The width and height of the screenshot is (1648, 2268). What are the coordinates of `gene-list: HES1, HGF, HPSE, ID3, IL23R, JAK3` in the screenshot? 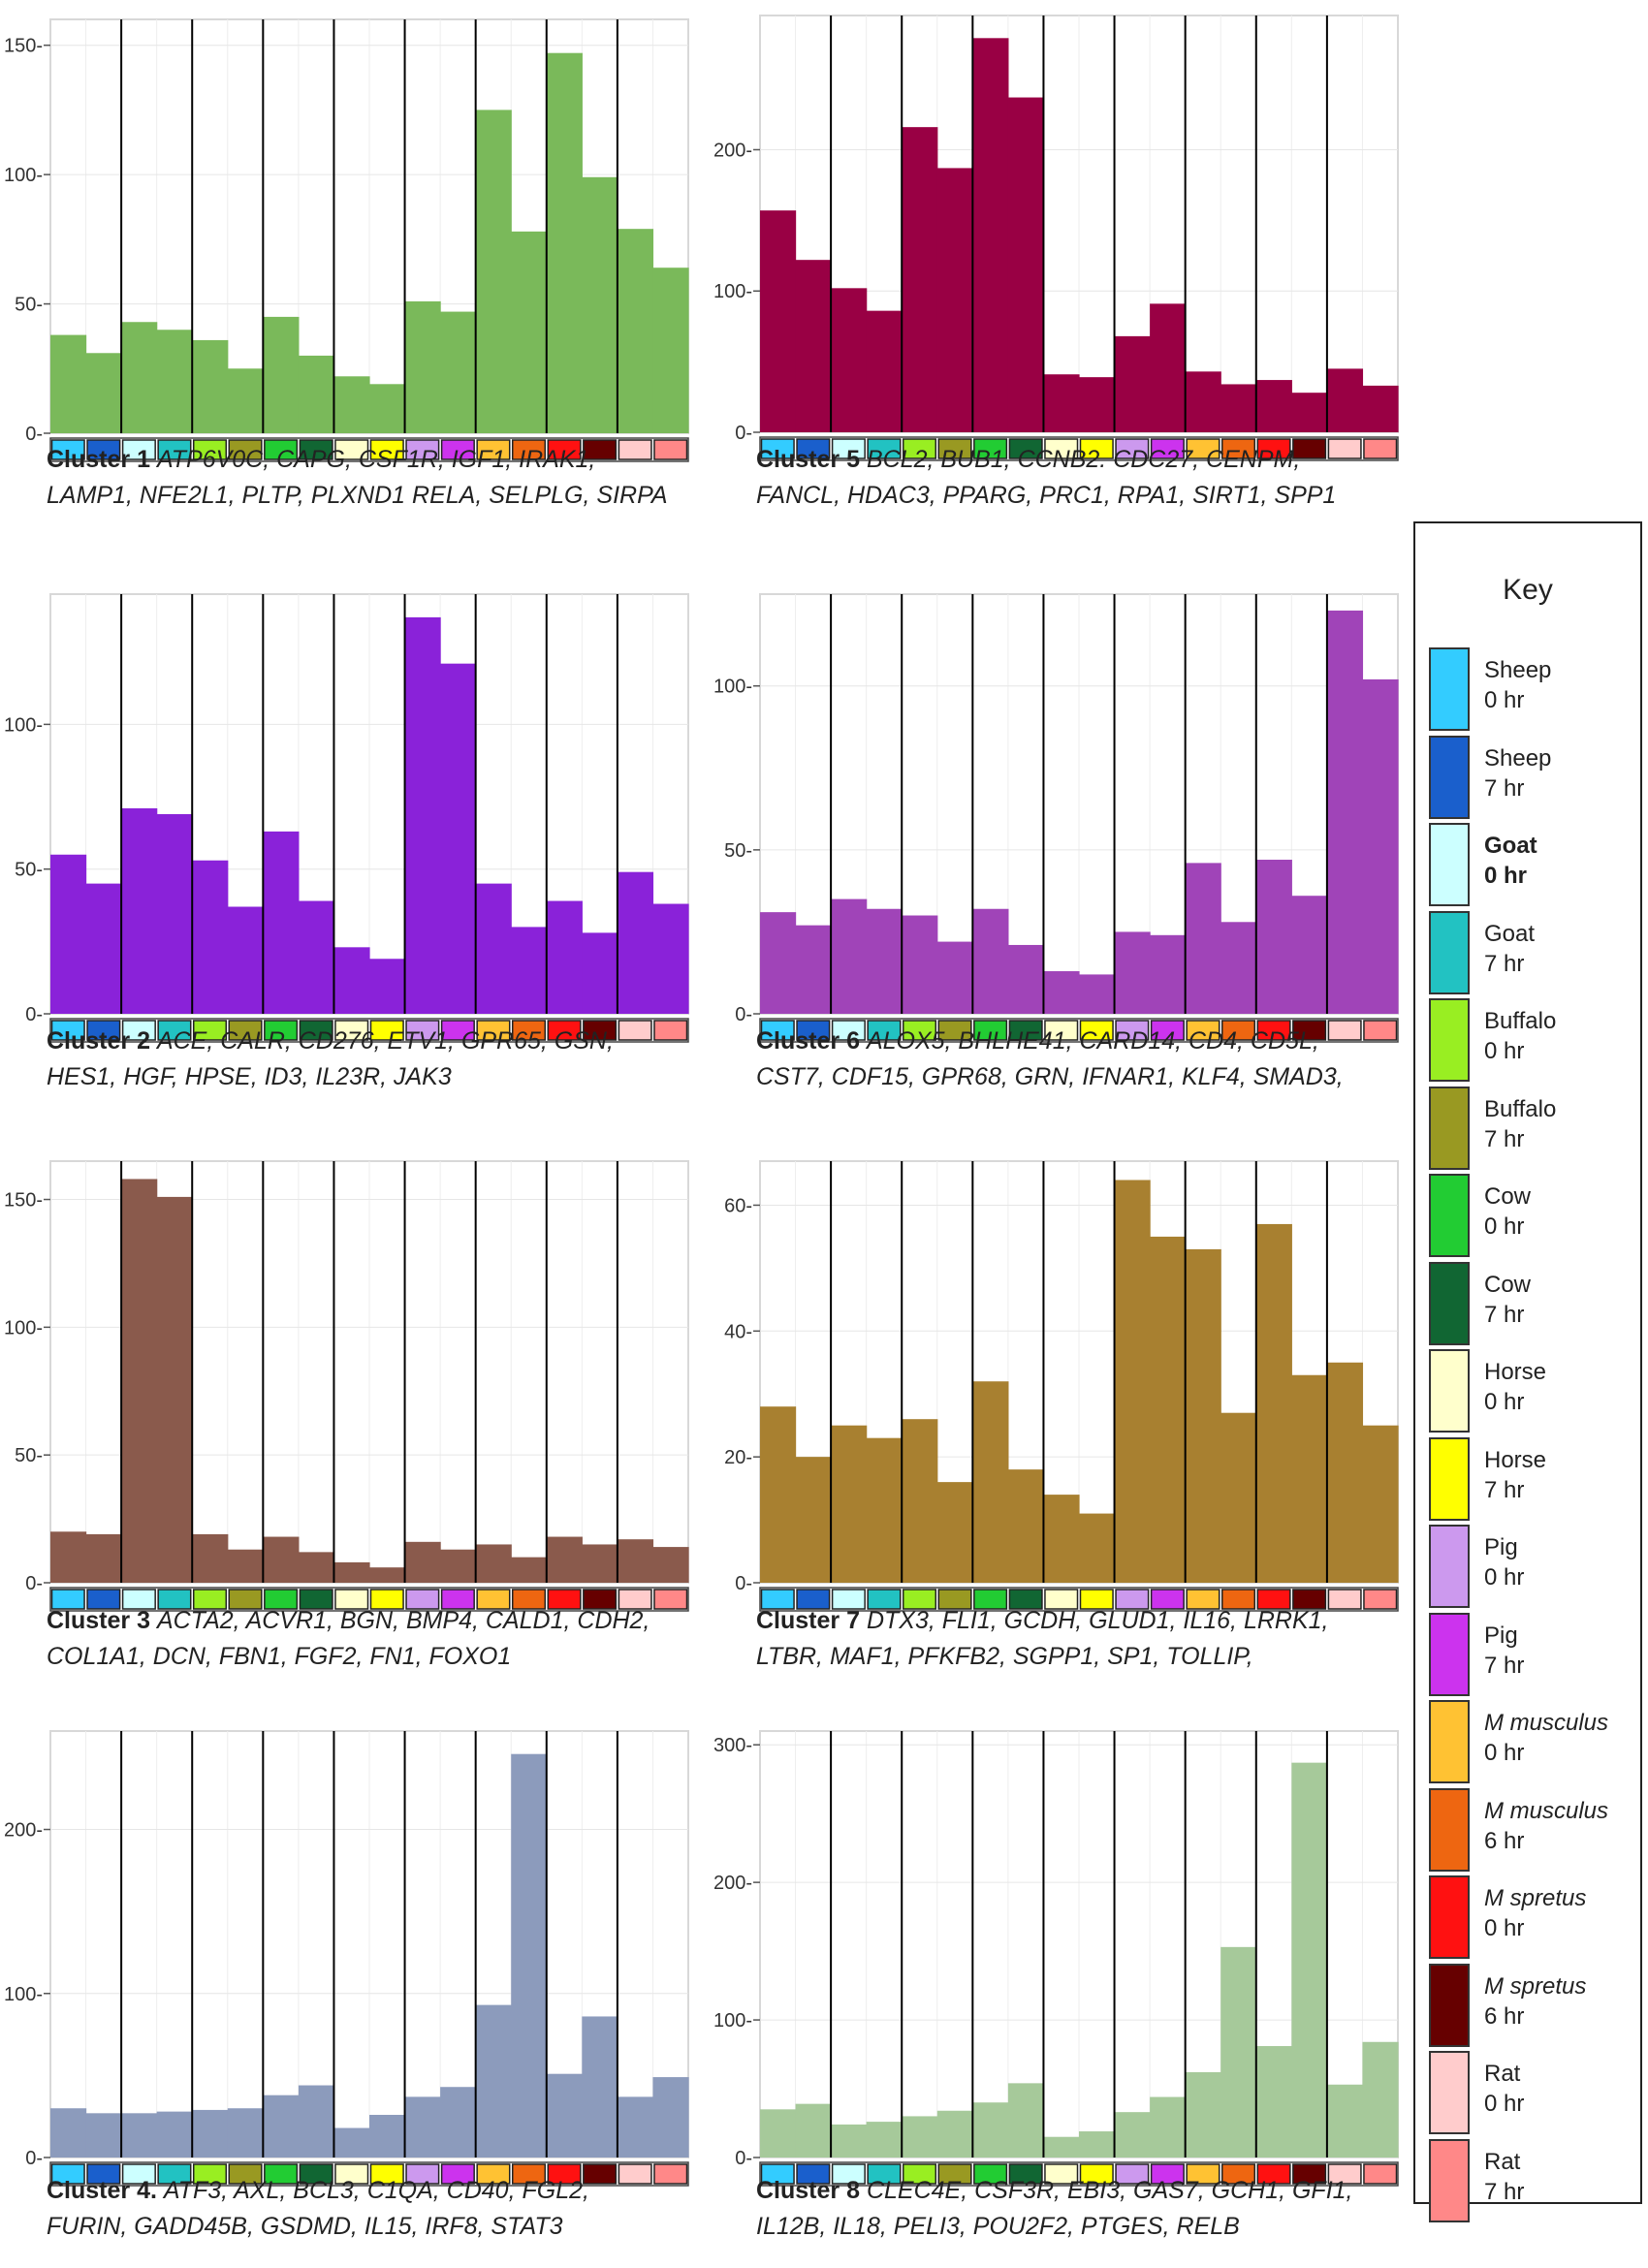 It's located at (249, 1077).